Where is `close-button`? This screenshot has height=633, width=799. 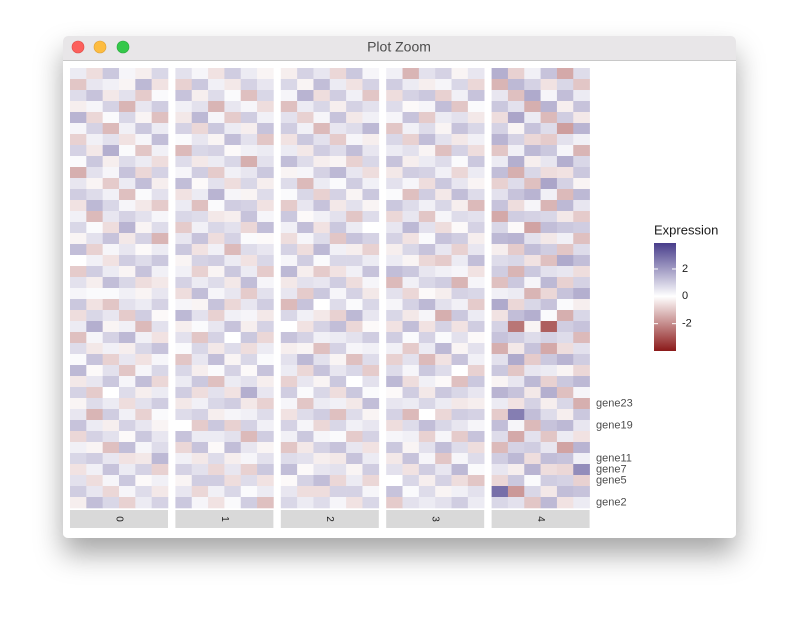 close-button is located at coordinates (78, 47).